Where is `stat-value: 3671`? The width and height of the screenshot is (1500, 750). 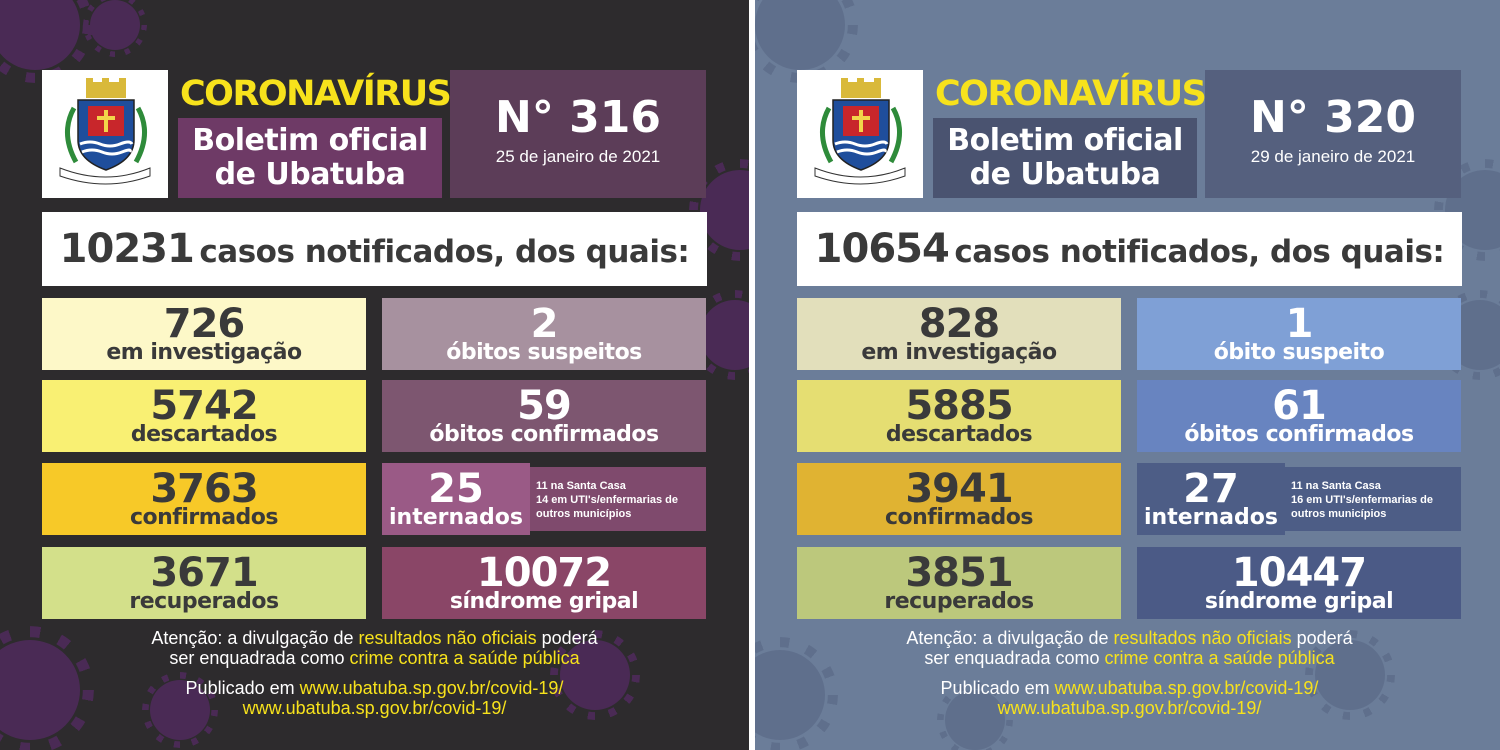 stat-value: 3671 is located at coordinates (204, 573).